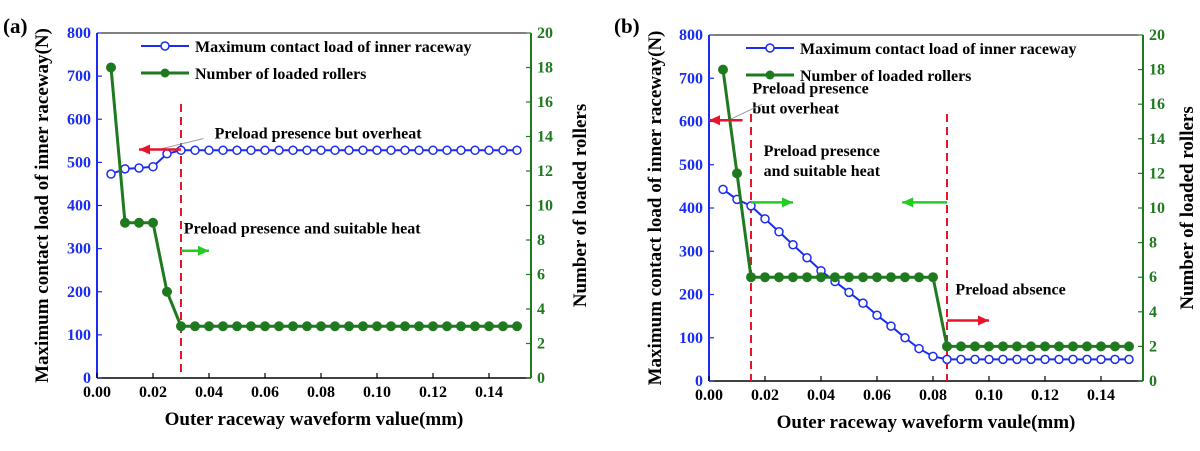 The image size is (1200, 451). I want to click on y2-tick-label: 16, so click(1157, 104).